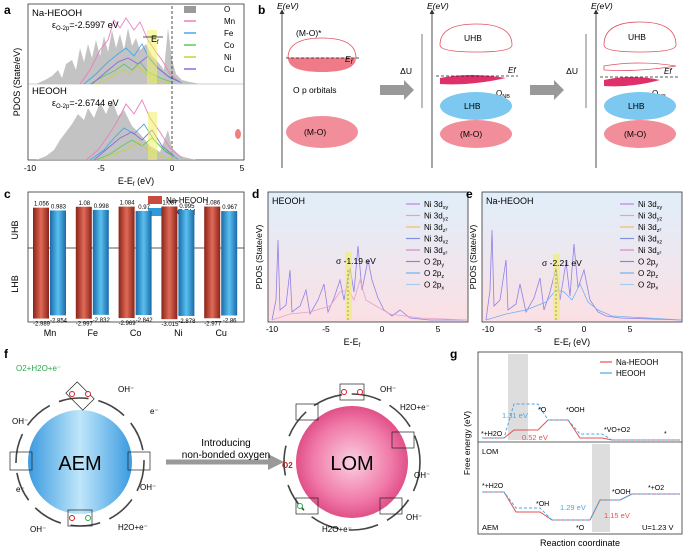  I want to click on d-highlight-band, so click(348, 286).